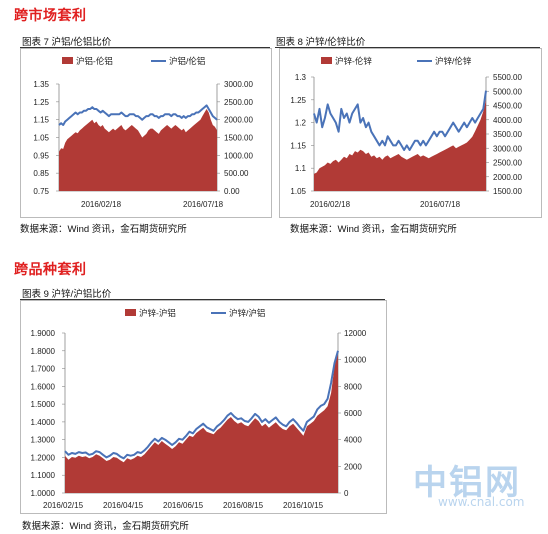  What do you see at coordinates (301, 77) in the screenshot?
I see `y-left-tick-label: 1.3` at bounding box center [301, 77].